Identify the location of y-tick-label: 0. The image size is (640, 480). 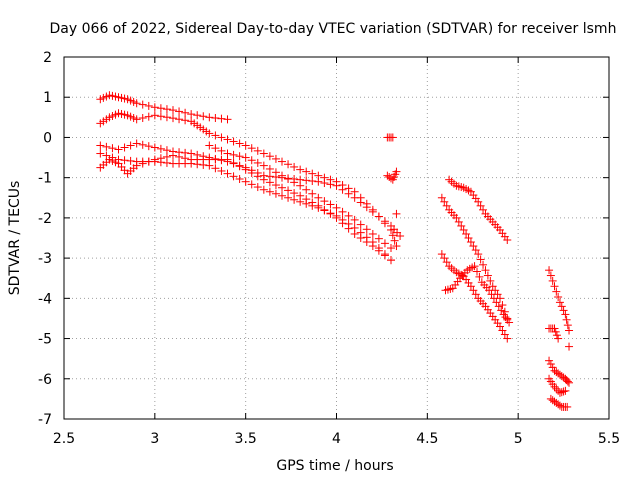
(47, 138).